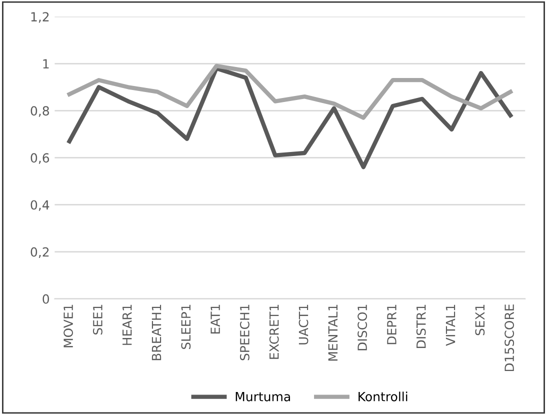 Image resolution: width=547 pixels, height=415 pixels. Describe the element at coordinates (290, 92) in the screenshot. I see `line-series` at that location.